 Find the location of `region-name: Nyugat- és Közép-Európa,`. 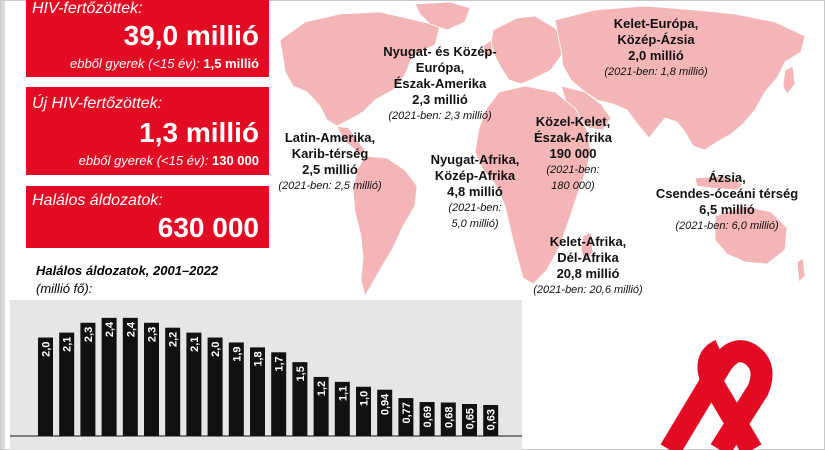

region-name: Nyugat- és Közép-Európa, is located at coordinates (440, 59).